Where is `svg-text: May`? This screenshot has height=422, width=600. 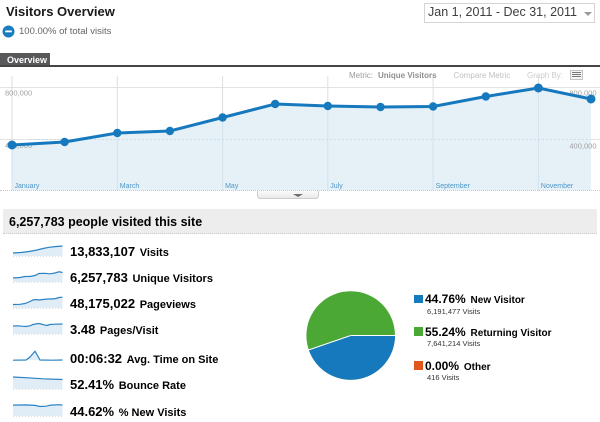 svg-text: May is located at coordinates (232, 186).